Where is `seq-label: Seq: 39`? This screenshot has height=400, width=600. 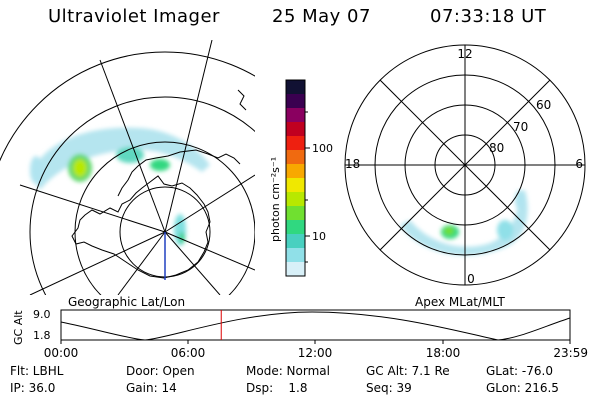 seq-label: Seq: 39 is located at coordinates (389, 388).